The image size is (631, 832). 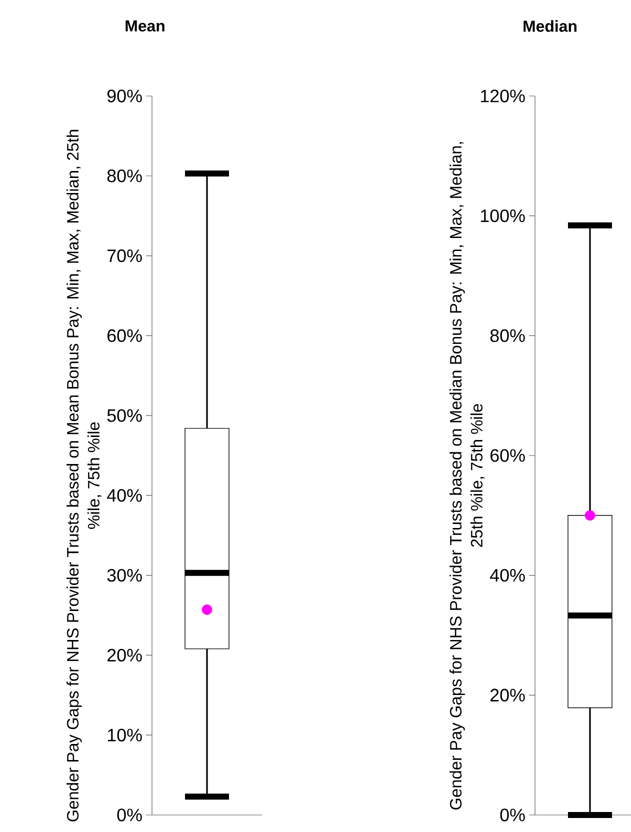 I want to click on y-tick-label: 10%, so click(x=125, y=735).